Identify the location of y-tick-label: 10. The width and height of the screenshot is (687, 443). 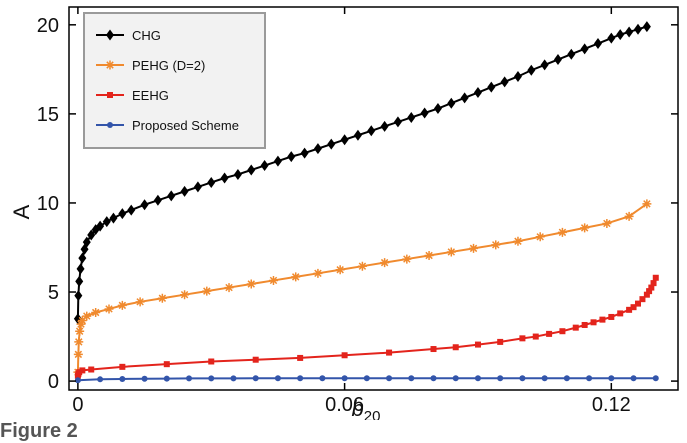
(48, 204).